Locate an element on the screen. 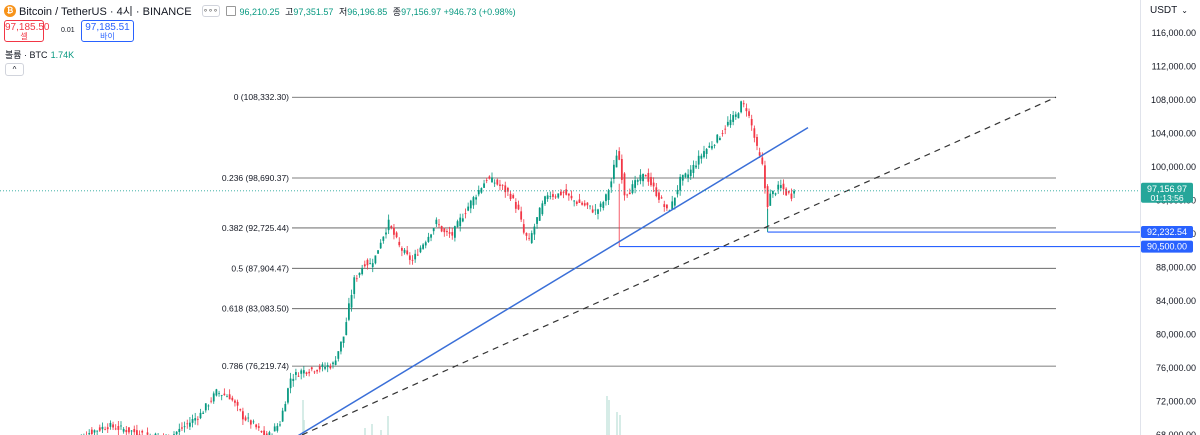 The width and height of the screenshot is (1200, 435). spread-value: 0.01 is located at coordinates (68, 30).